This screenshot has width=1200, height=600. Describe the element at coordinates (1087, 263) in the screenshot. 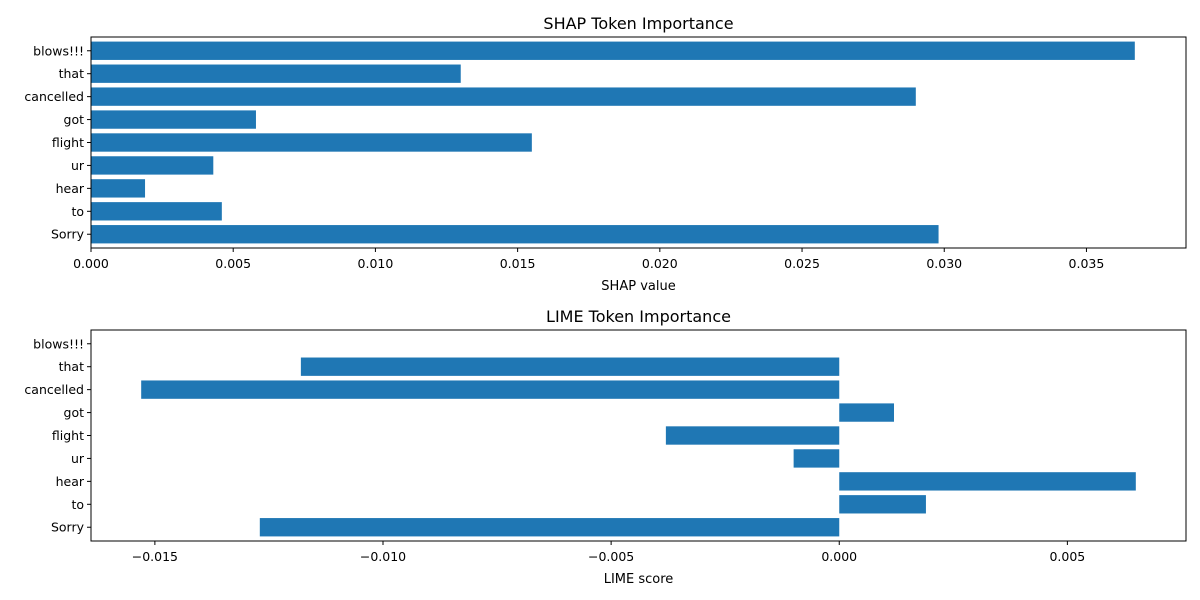

I see `x-tick-label: 0.035` at that location.